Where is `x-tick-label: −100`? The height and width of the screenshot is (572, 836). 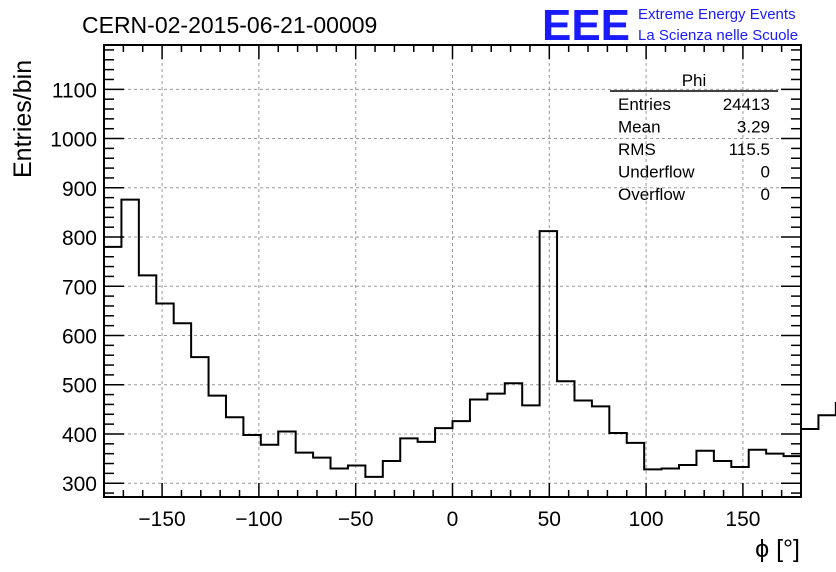
x-tick-label: −100 is located at coordinates (258, 519).